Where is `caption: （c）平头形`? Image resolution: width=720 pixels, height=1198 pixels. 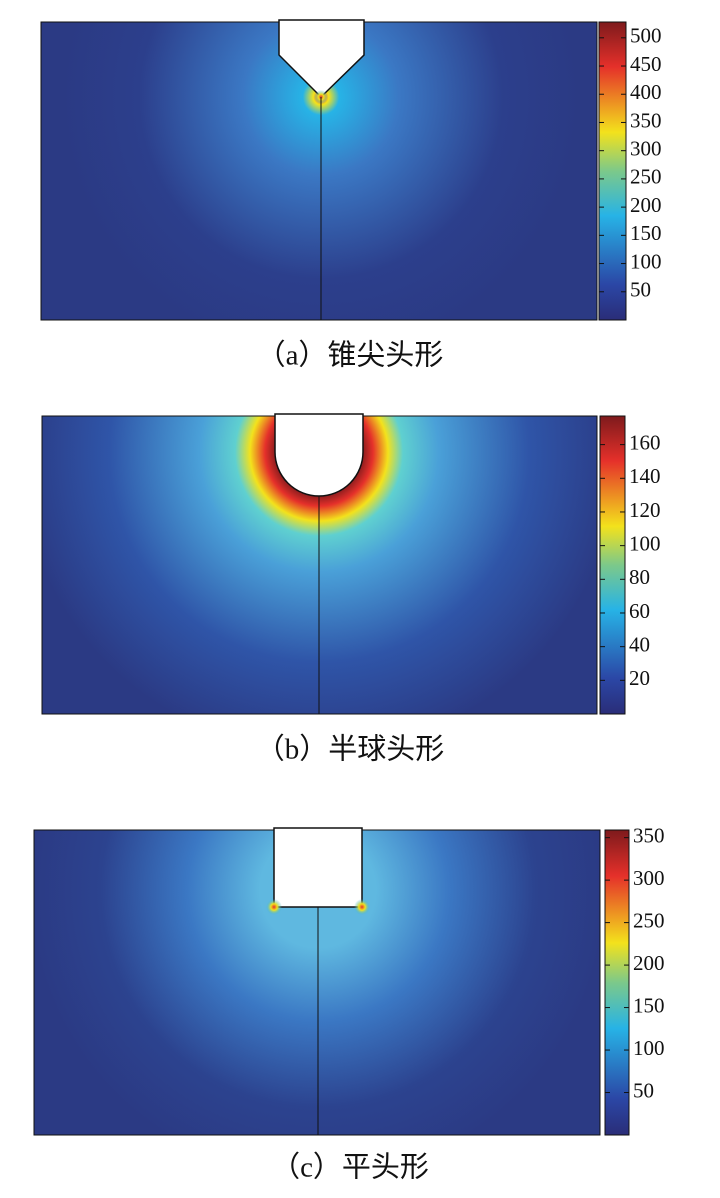
caption: （c）平头形 is located at coordinates (350, 1168).